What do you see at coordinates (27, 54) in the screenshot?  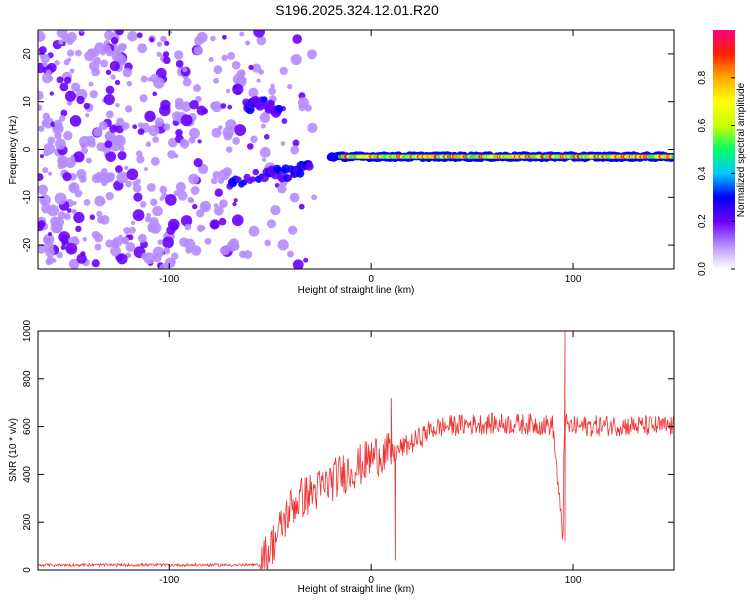 I see `y-tick-label: 20` at bounding box center [27, 54].